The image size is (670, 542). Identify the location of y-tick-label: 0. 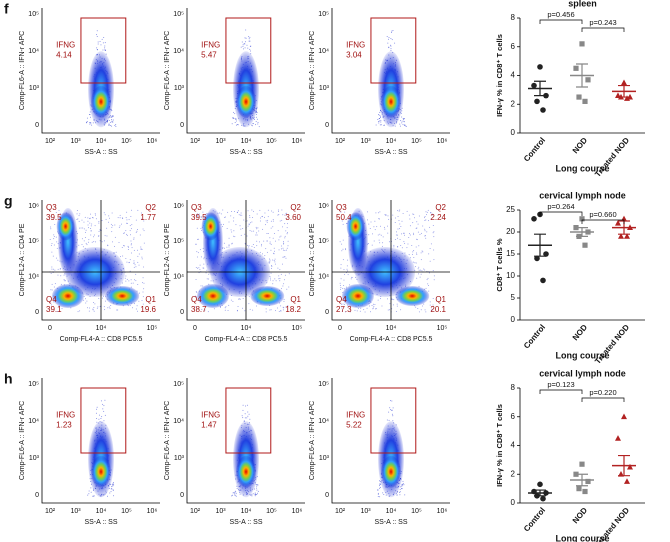
(513, 502).